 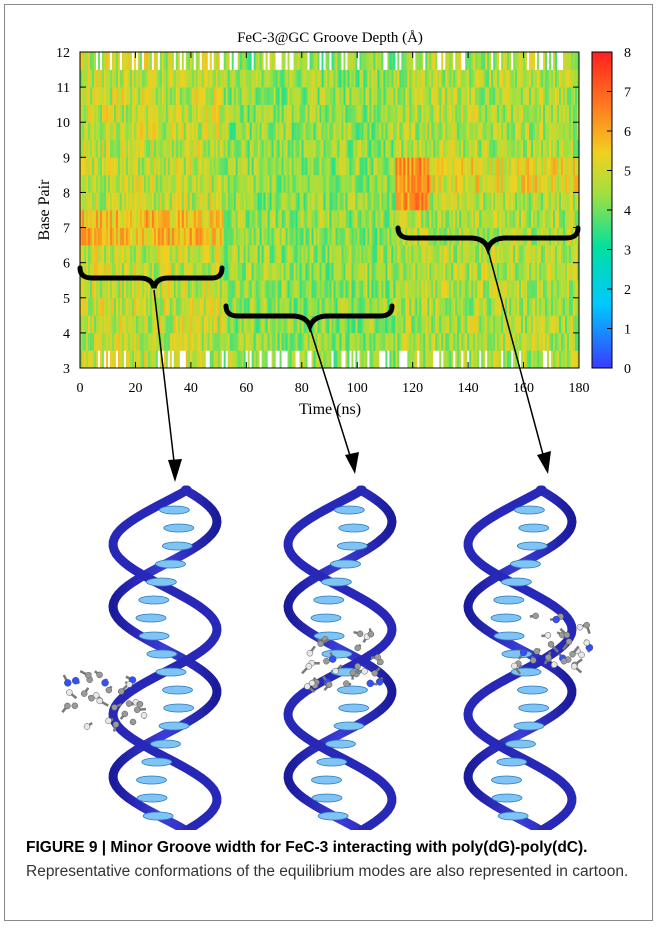 What do you see at coordinates (44, 210) in the screenshot?
I see `y-axis-label: Base Pair` at bounding box center [44, 210].